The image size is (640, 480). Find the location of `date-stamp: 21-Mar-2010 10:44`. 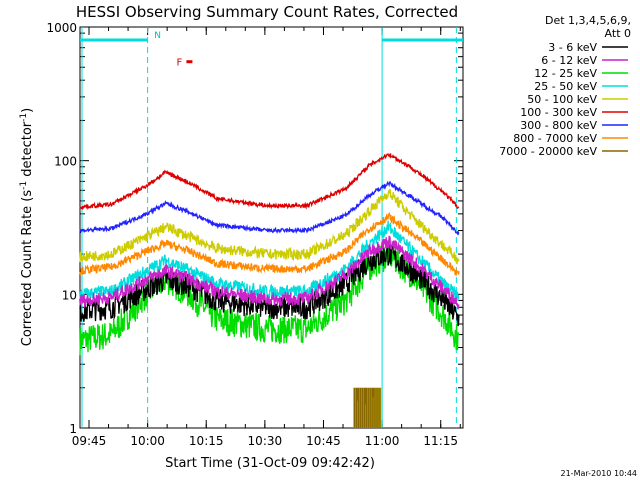

date-stamp: 21-Mar-2010 10:44 is located at coordinates (599, 473).